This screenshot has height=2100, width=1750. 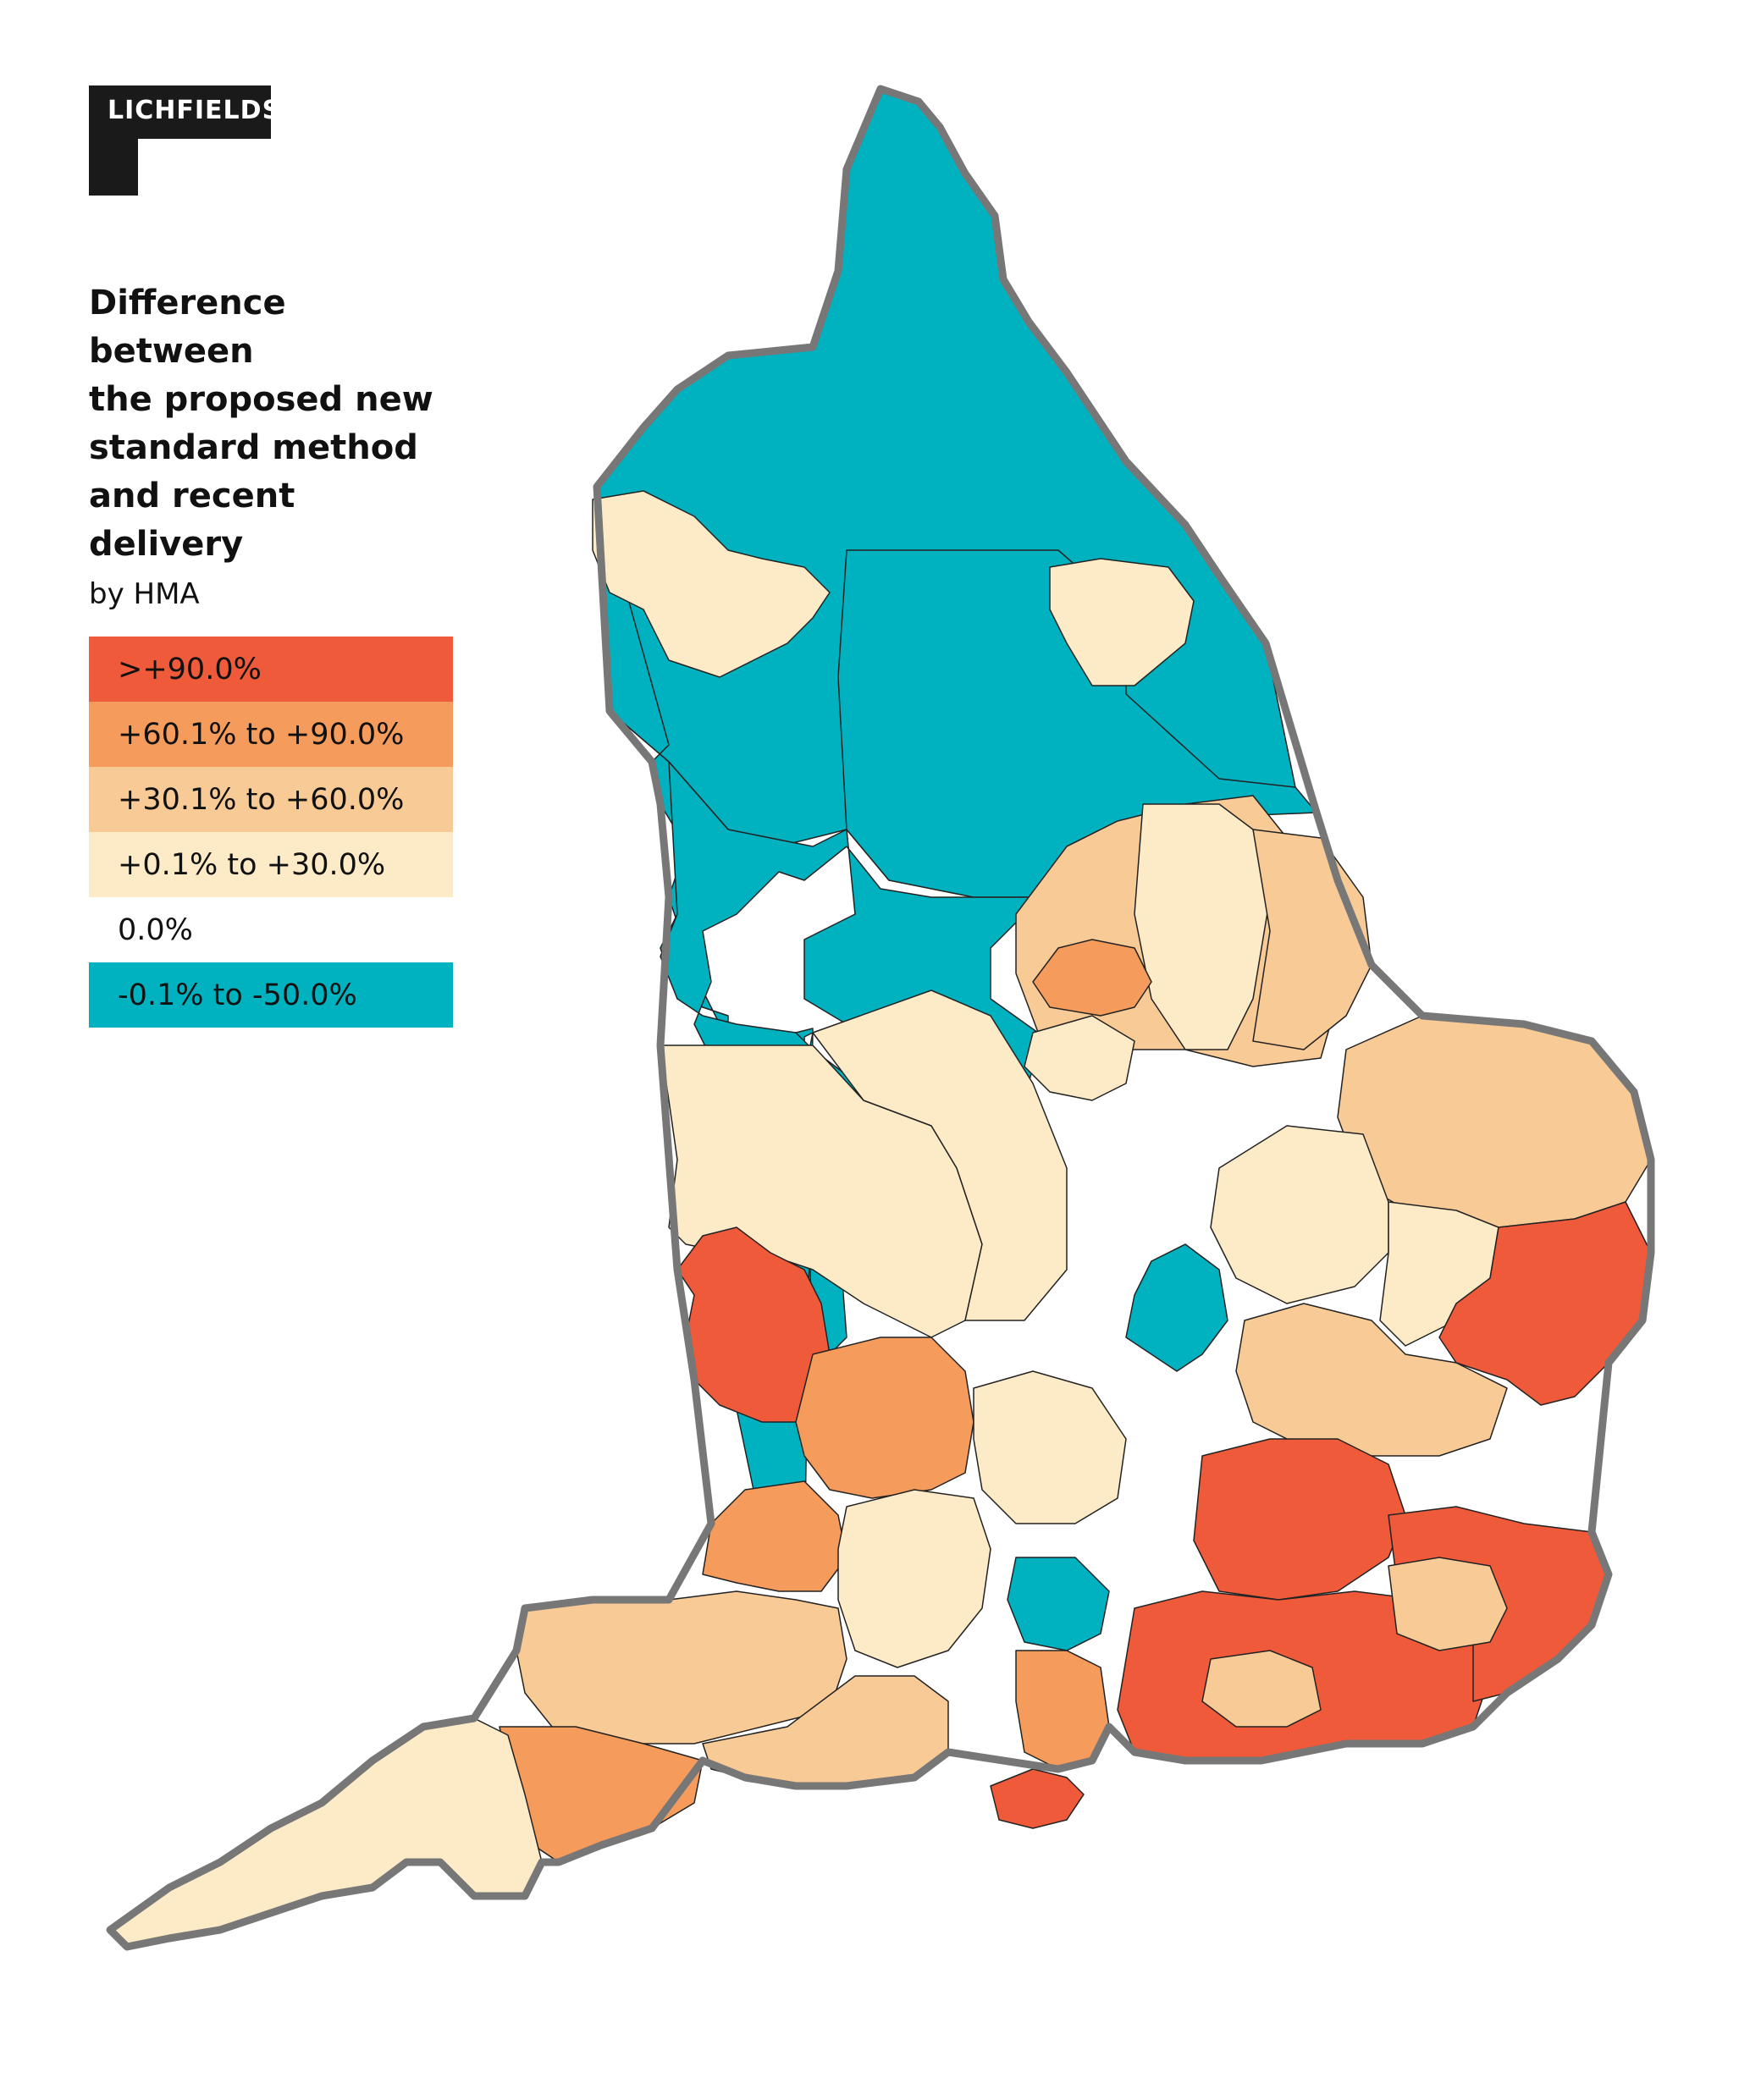 I want to click on legend-item-30-to-60: +30.1% to +60.0%, so click(x=271, y=800).